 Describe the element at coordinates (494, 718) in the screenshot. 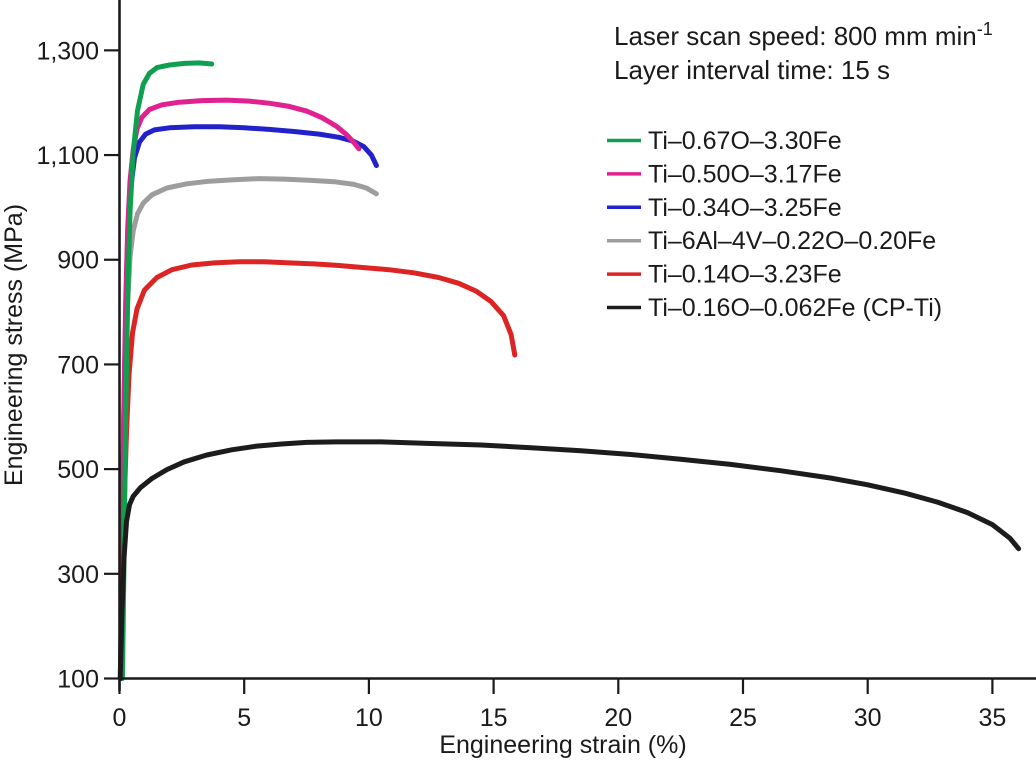

I see `x-tick-label: 15` at that location.